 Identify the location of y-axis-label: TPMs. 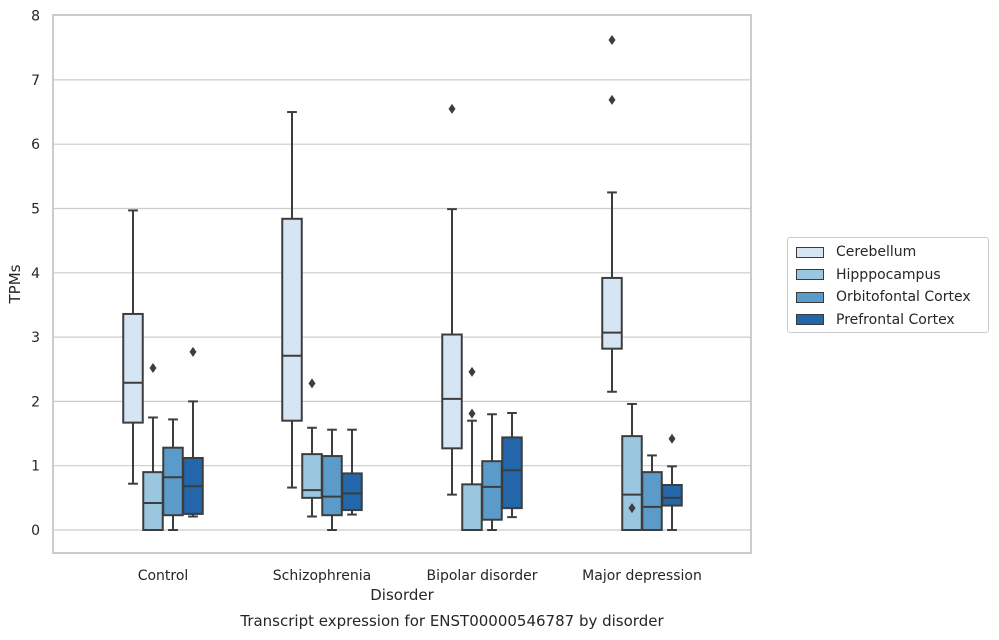
(15, 284).